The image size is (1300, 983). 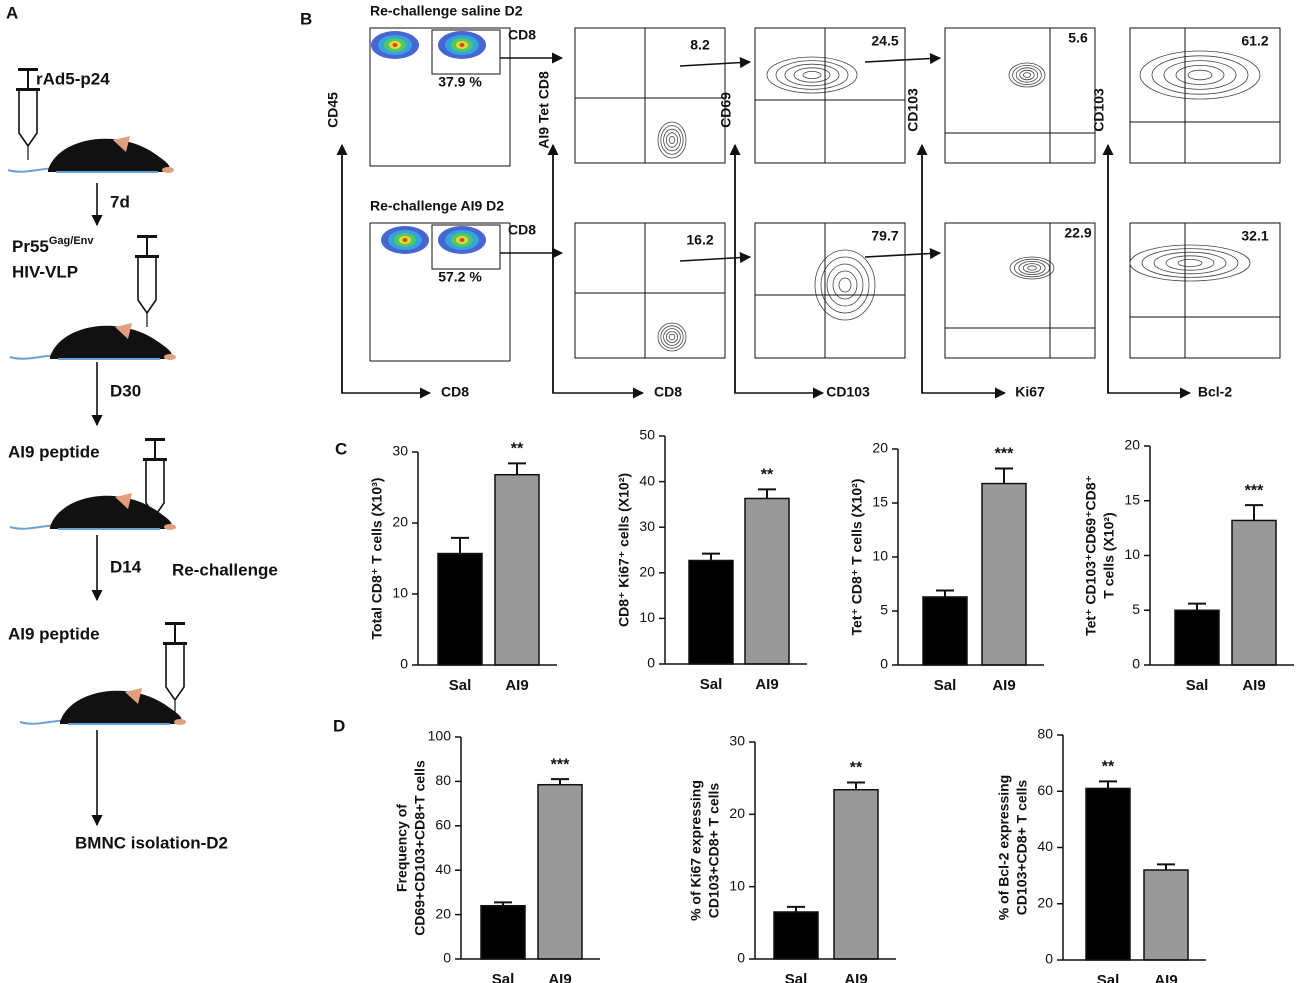 What do you see at coordinates (333, 110) in the screenshot?
I see `y-axis-label: CD45` at bounding box center [333, 110].